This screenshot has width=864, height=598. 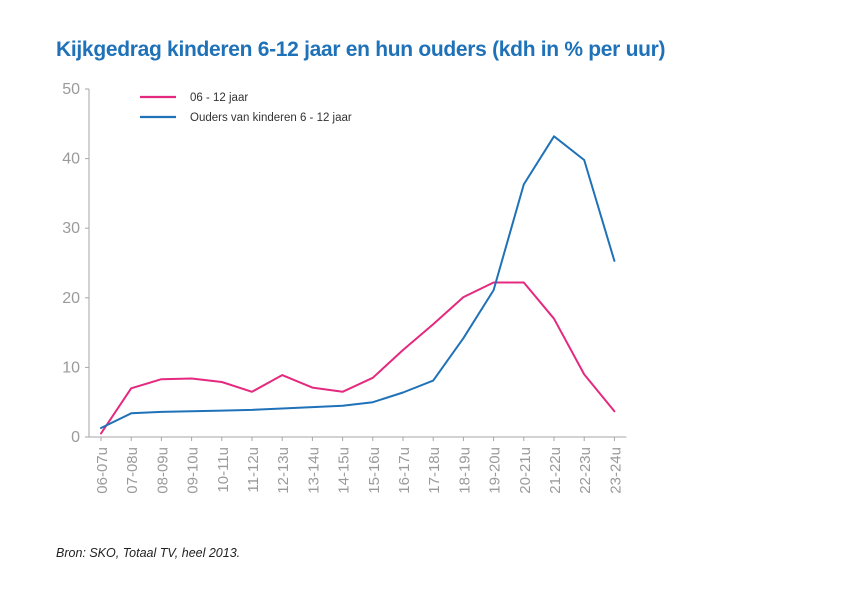 I want to click on x-tick-label: 22-23u, so click(x=585, y=470).